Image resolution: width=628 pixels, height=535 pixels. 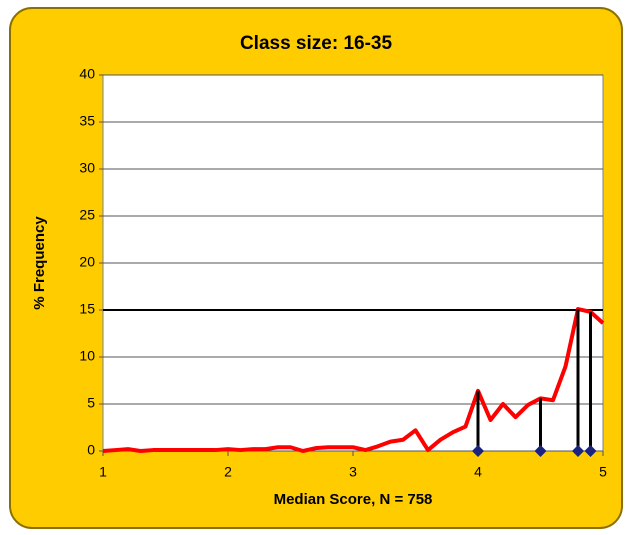 I want to click on x-tick-label: 1, so click(x=103, y=472).